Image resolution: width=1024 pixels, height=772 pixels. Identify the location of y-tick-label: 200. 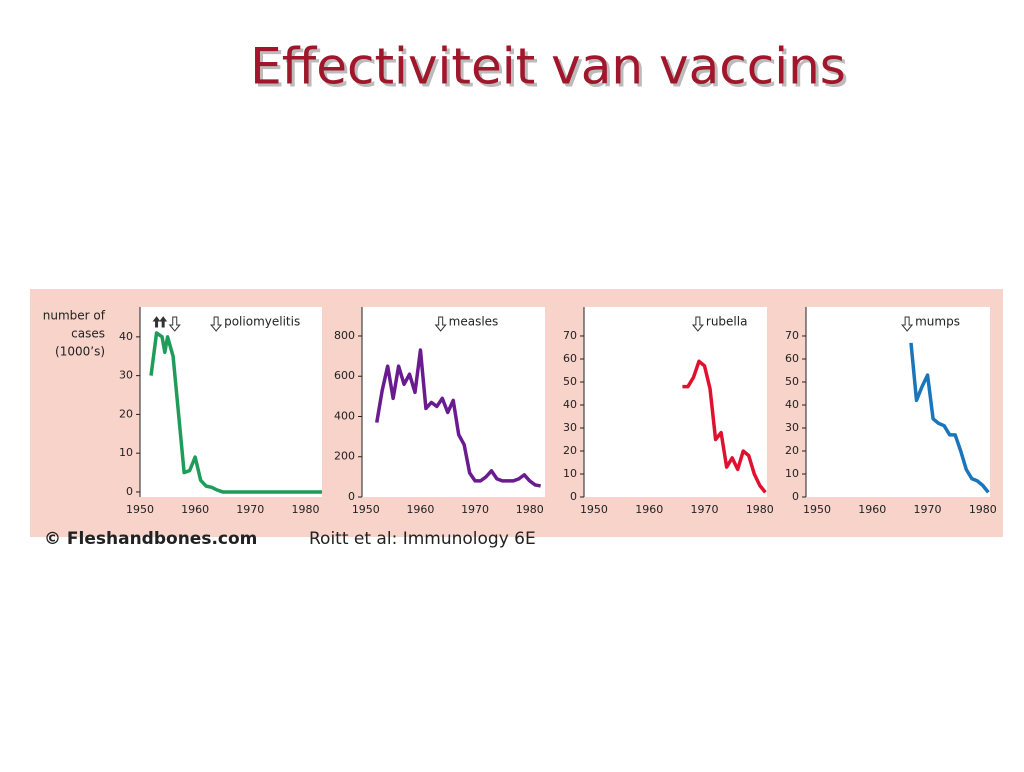
(344, 456).